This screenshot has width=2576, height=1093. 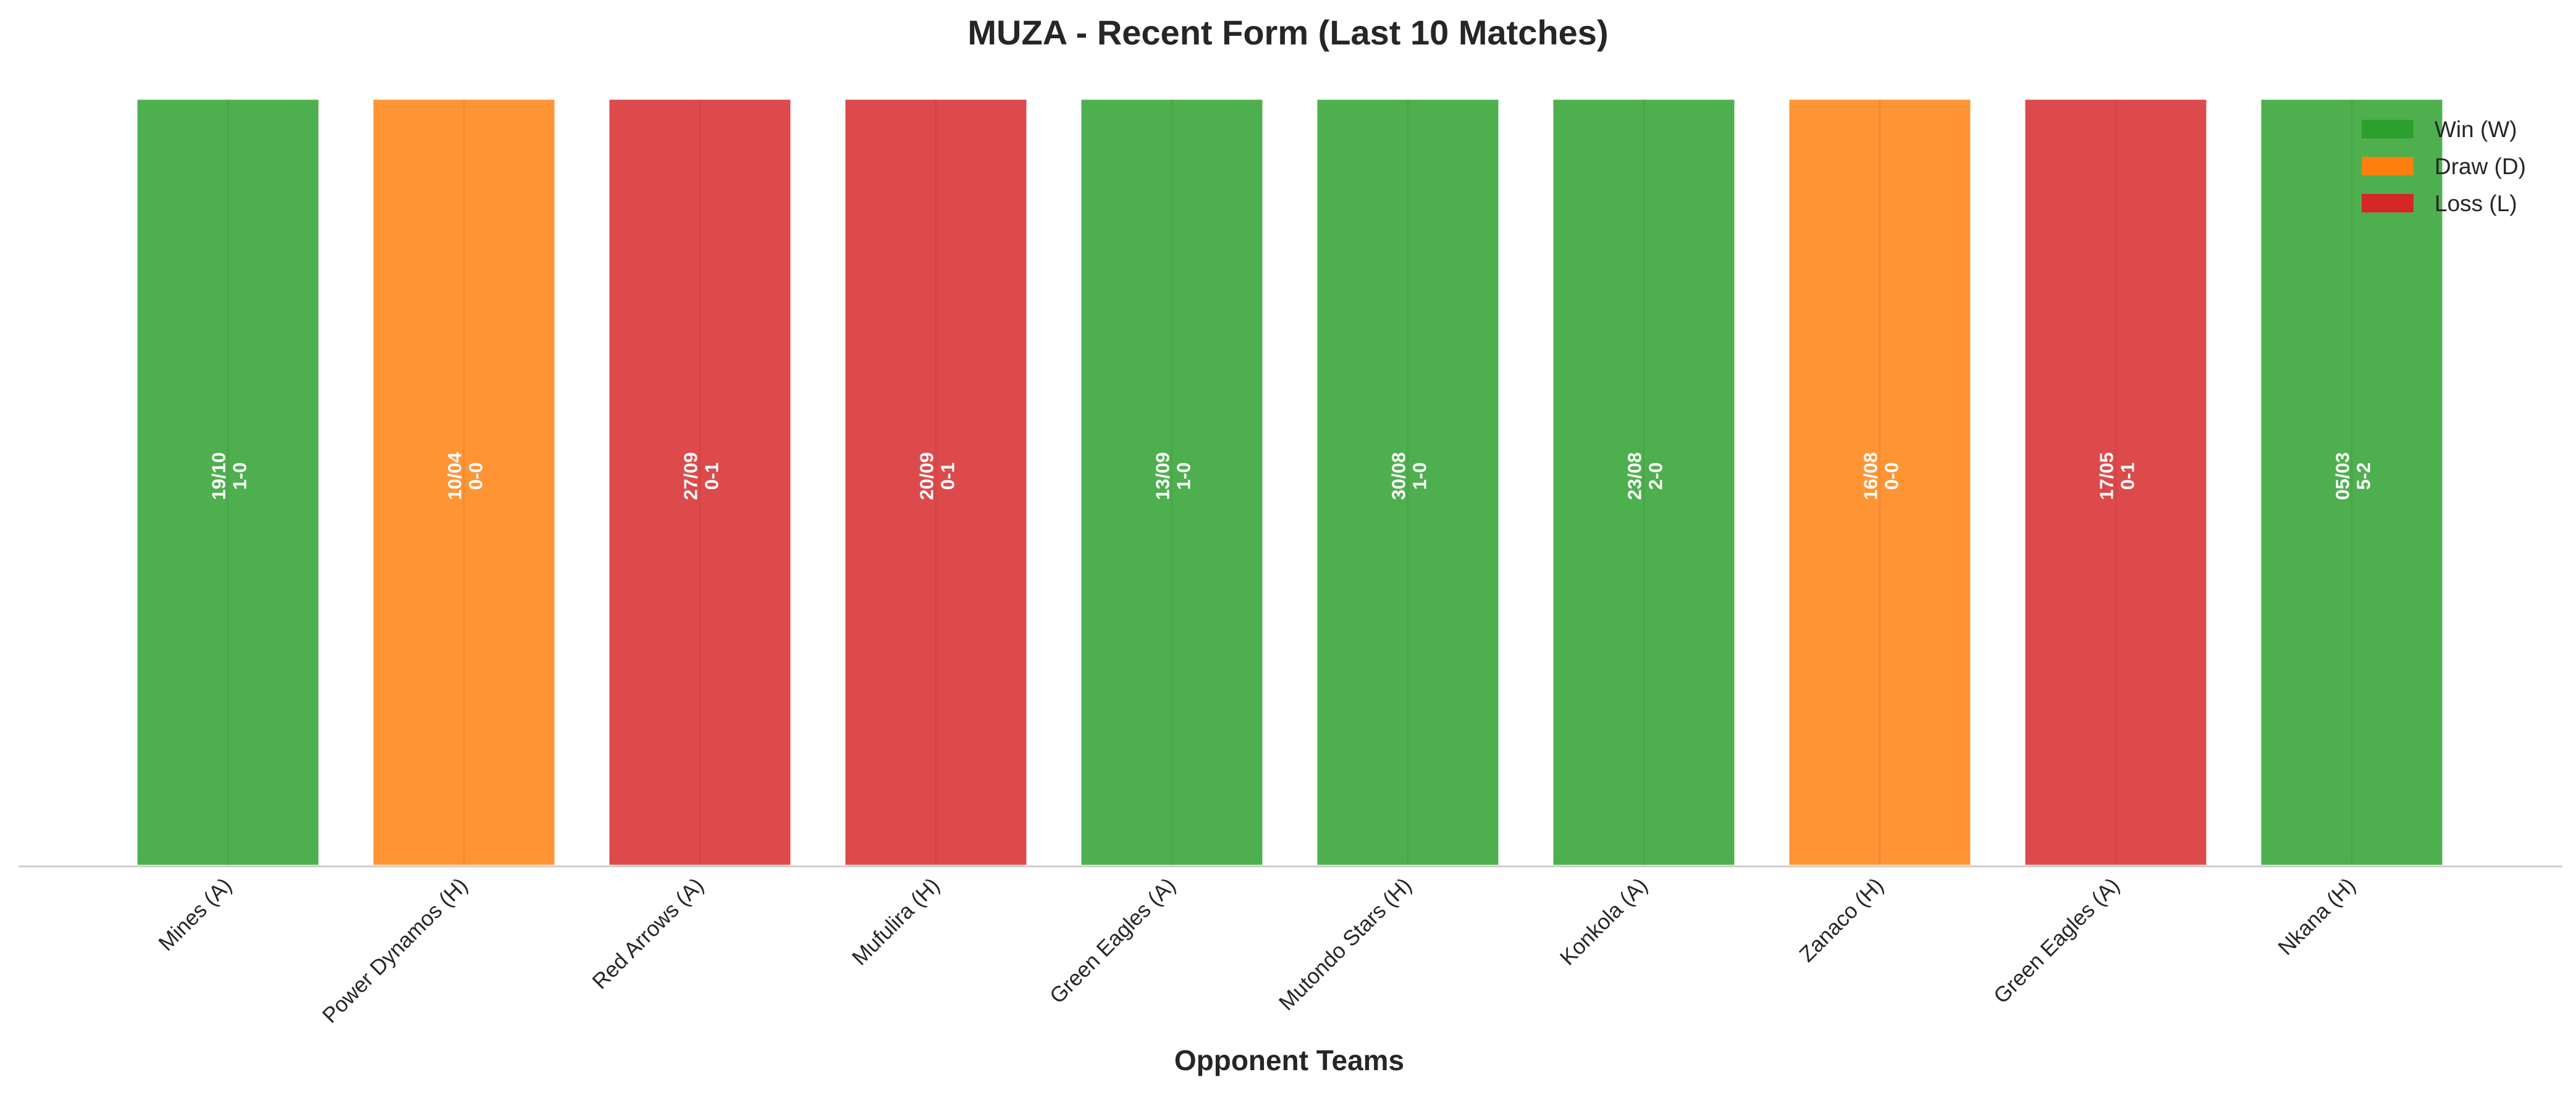 I want to click on x-tick-label: Power Dynamos (H), so click(x=395, y=950).